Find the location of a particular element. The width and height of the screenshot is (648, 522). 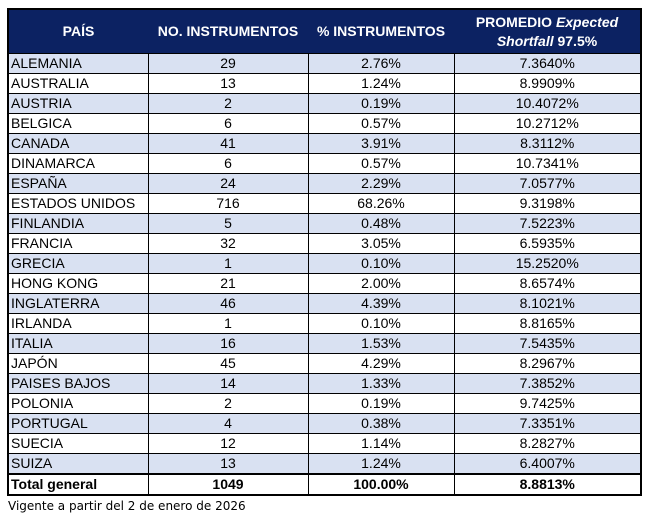

header-expected-label: Expected is located at coordinates (587, 21).